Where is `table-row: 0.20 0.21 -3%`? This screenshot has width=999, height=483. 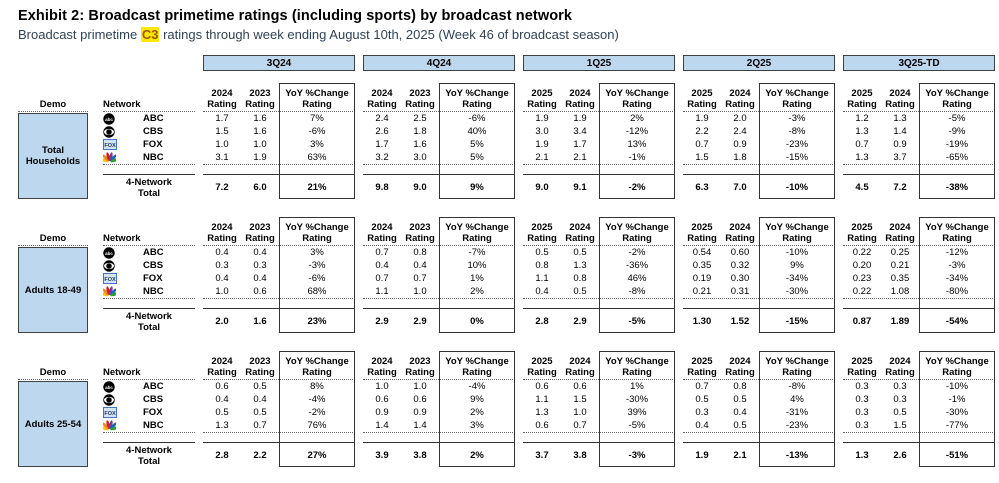
table-row: 0.20 0.21 -3% is located at coordinates (919, 265).